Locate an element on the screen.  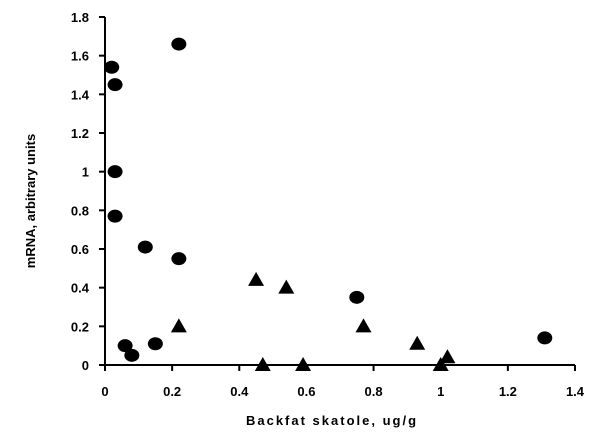
y-tick-label: 1 is located at coordinates (85, 172).